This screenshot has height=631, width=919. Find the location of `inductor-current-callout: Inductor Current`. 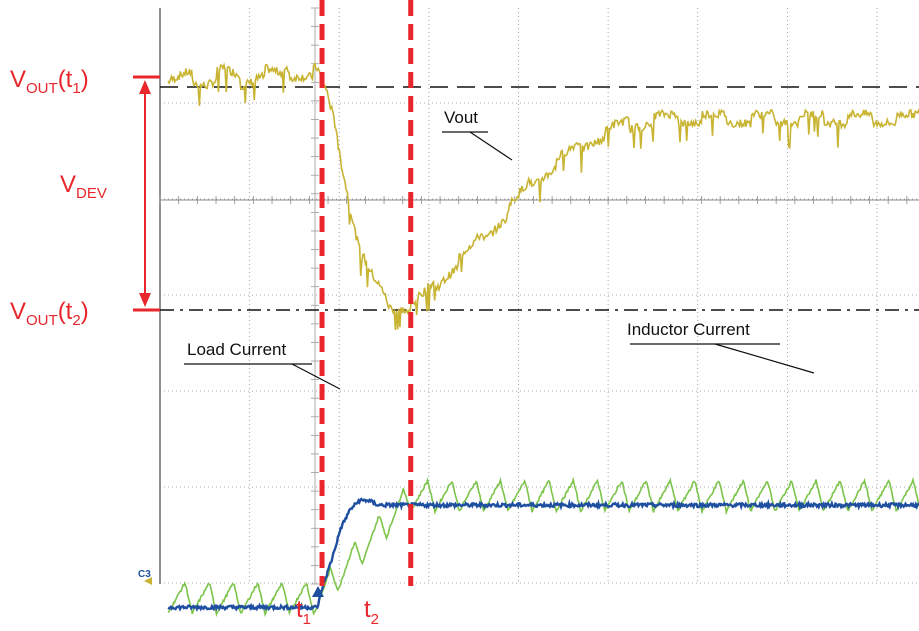

inductor-current-callout: Inductor Current is located at coordinates (721, 347).